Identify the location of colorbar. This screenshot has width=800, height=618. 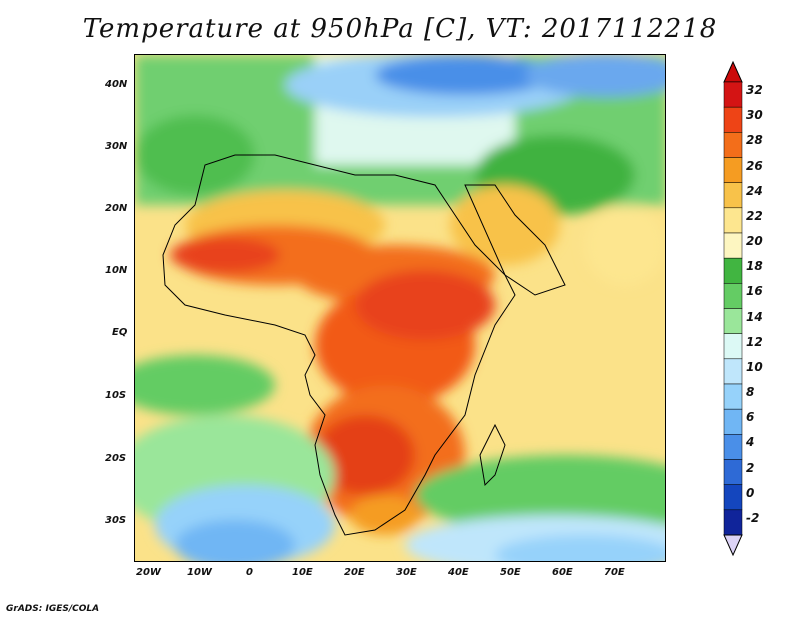
(733, 308).